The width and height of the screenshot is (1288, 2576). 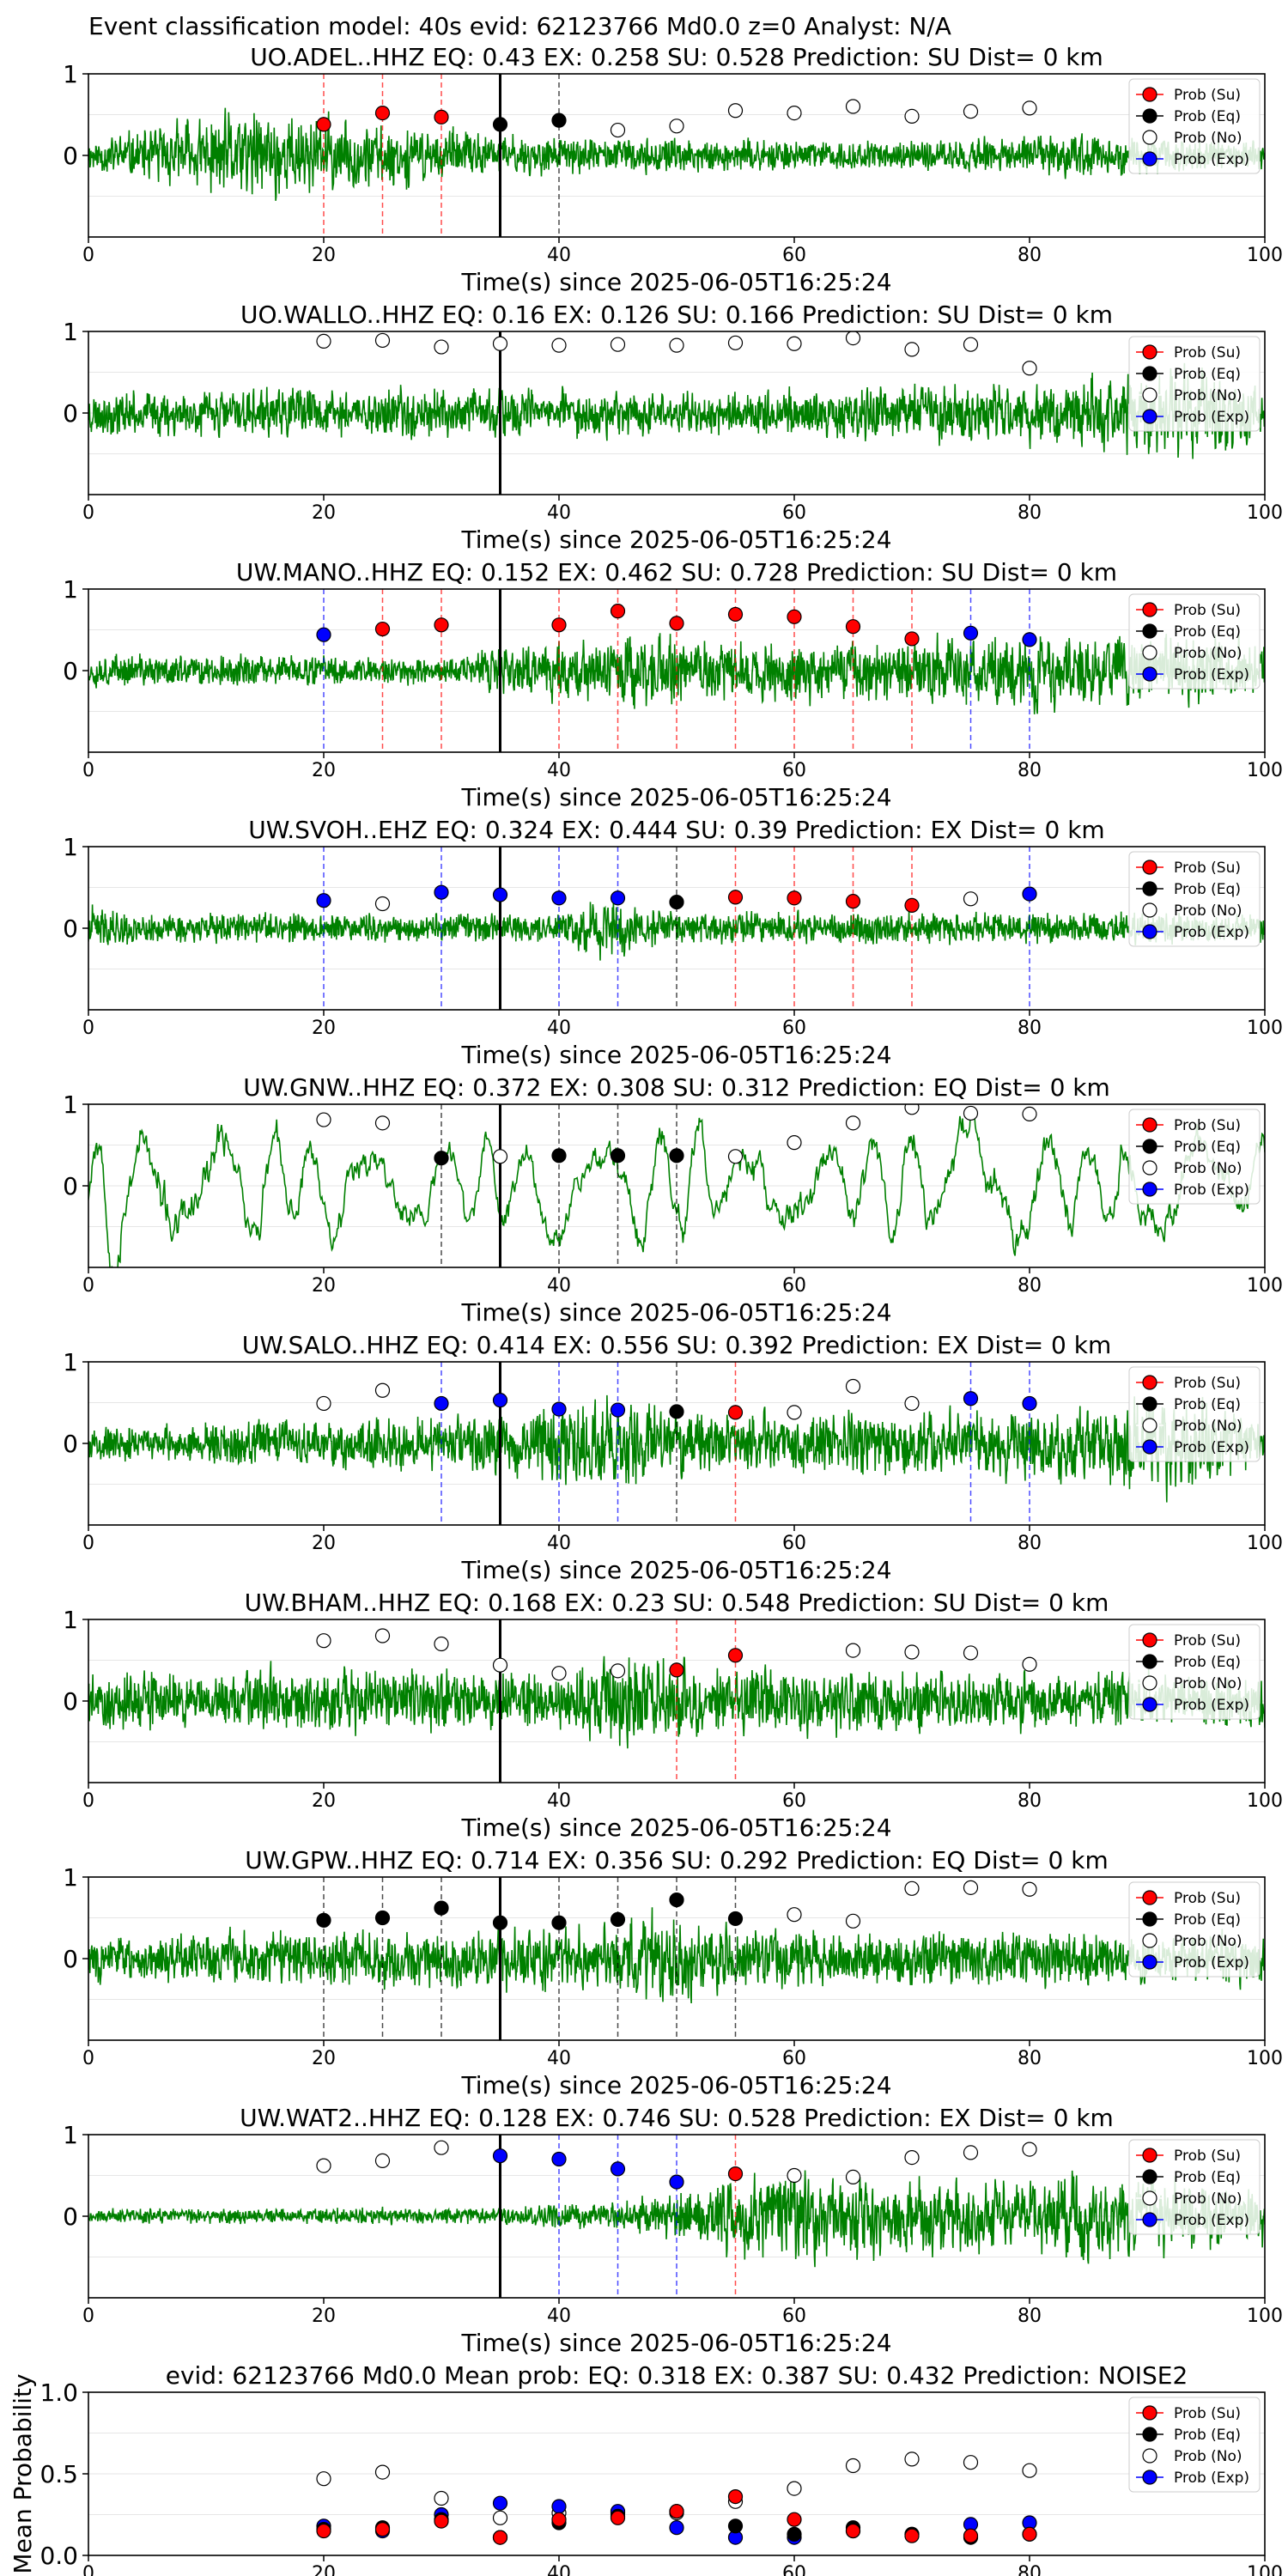 What do you see at coordinates (559, 2519) in the screenshot?
I see `mean-prob-point-su` at bounding box center [559, 2519].